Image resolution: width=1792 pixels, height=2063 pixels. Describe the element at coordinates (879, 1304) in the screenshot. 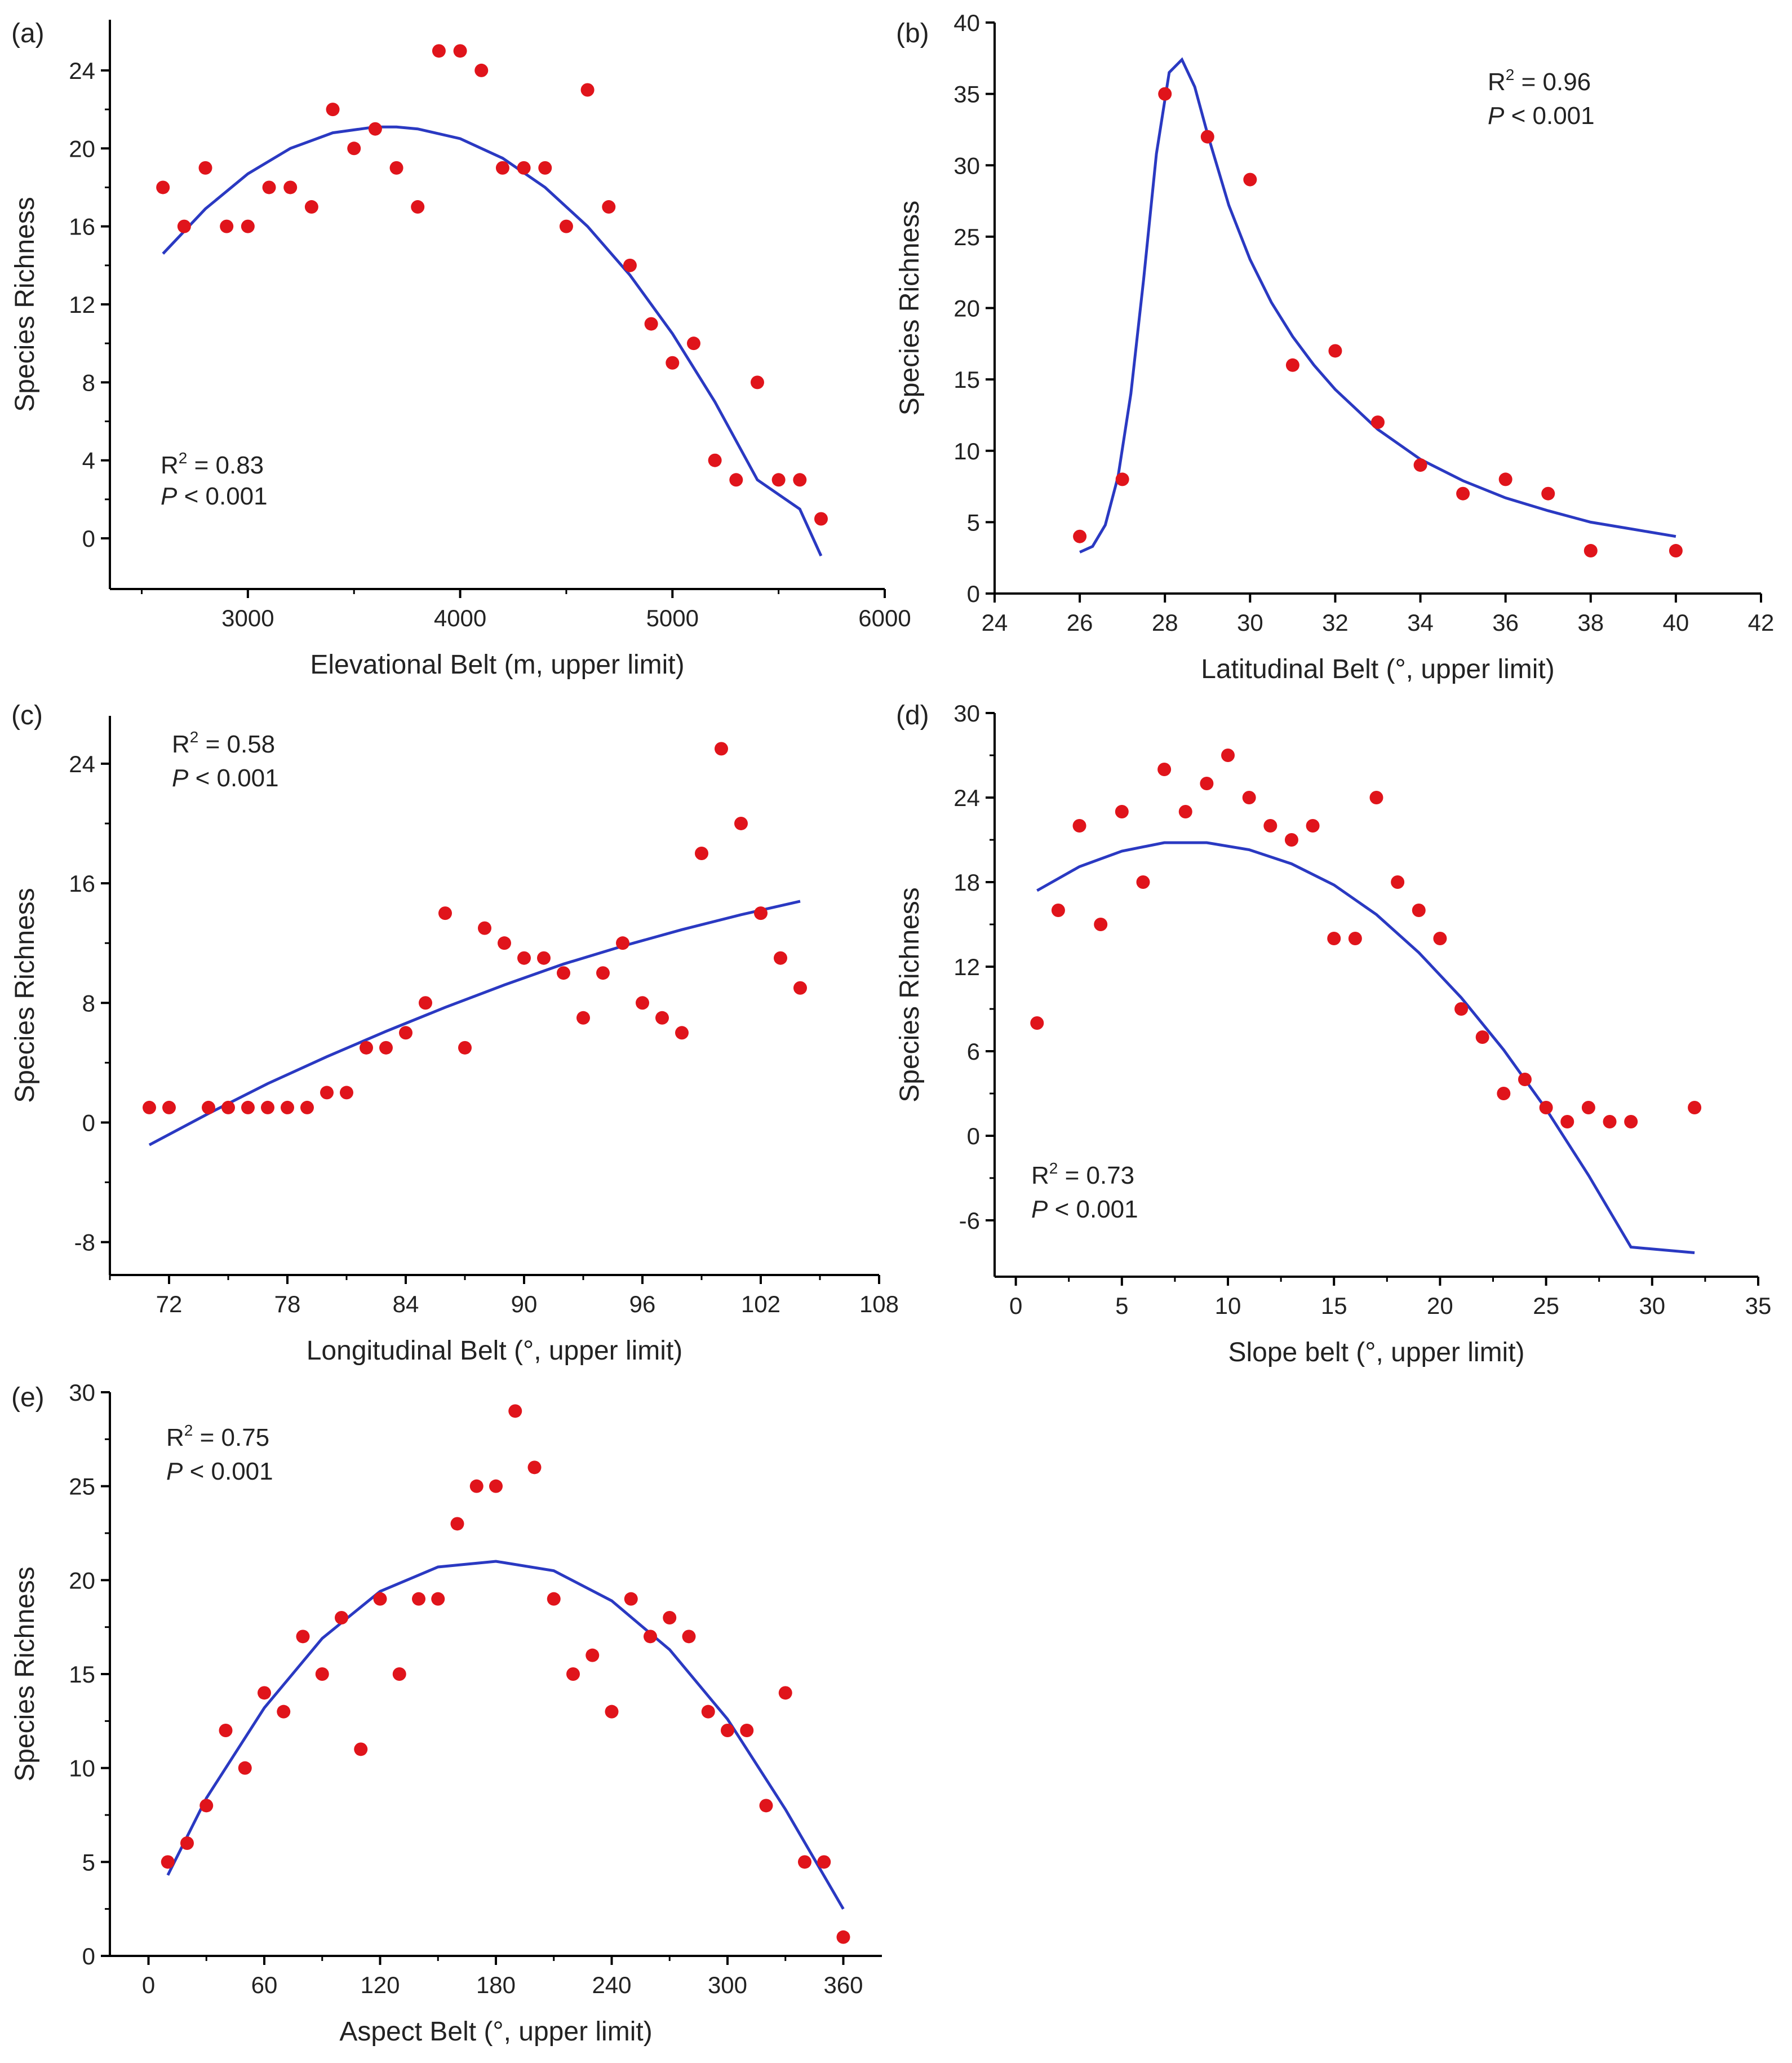

I see `x-tick-label-c: 108` at that location.